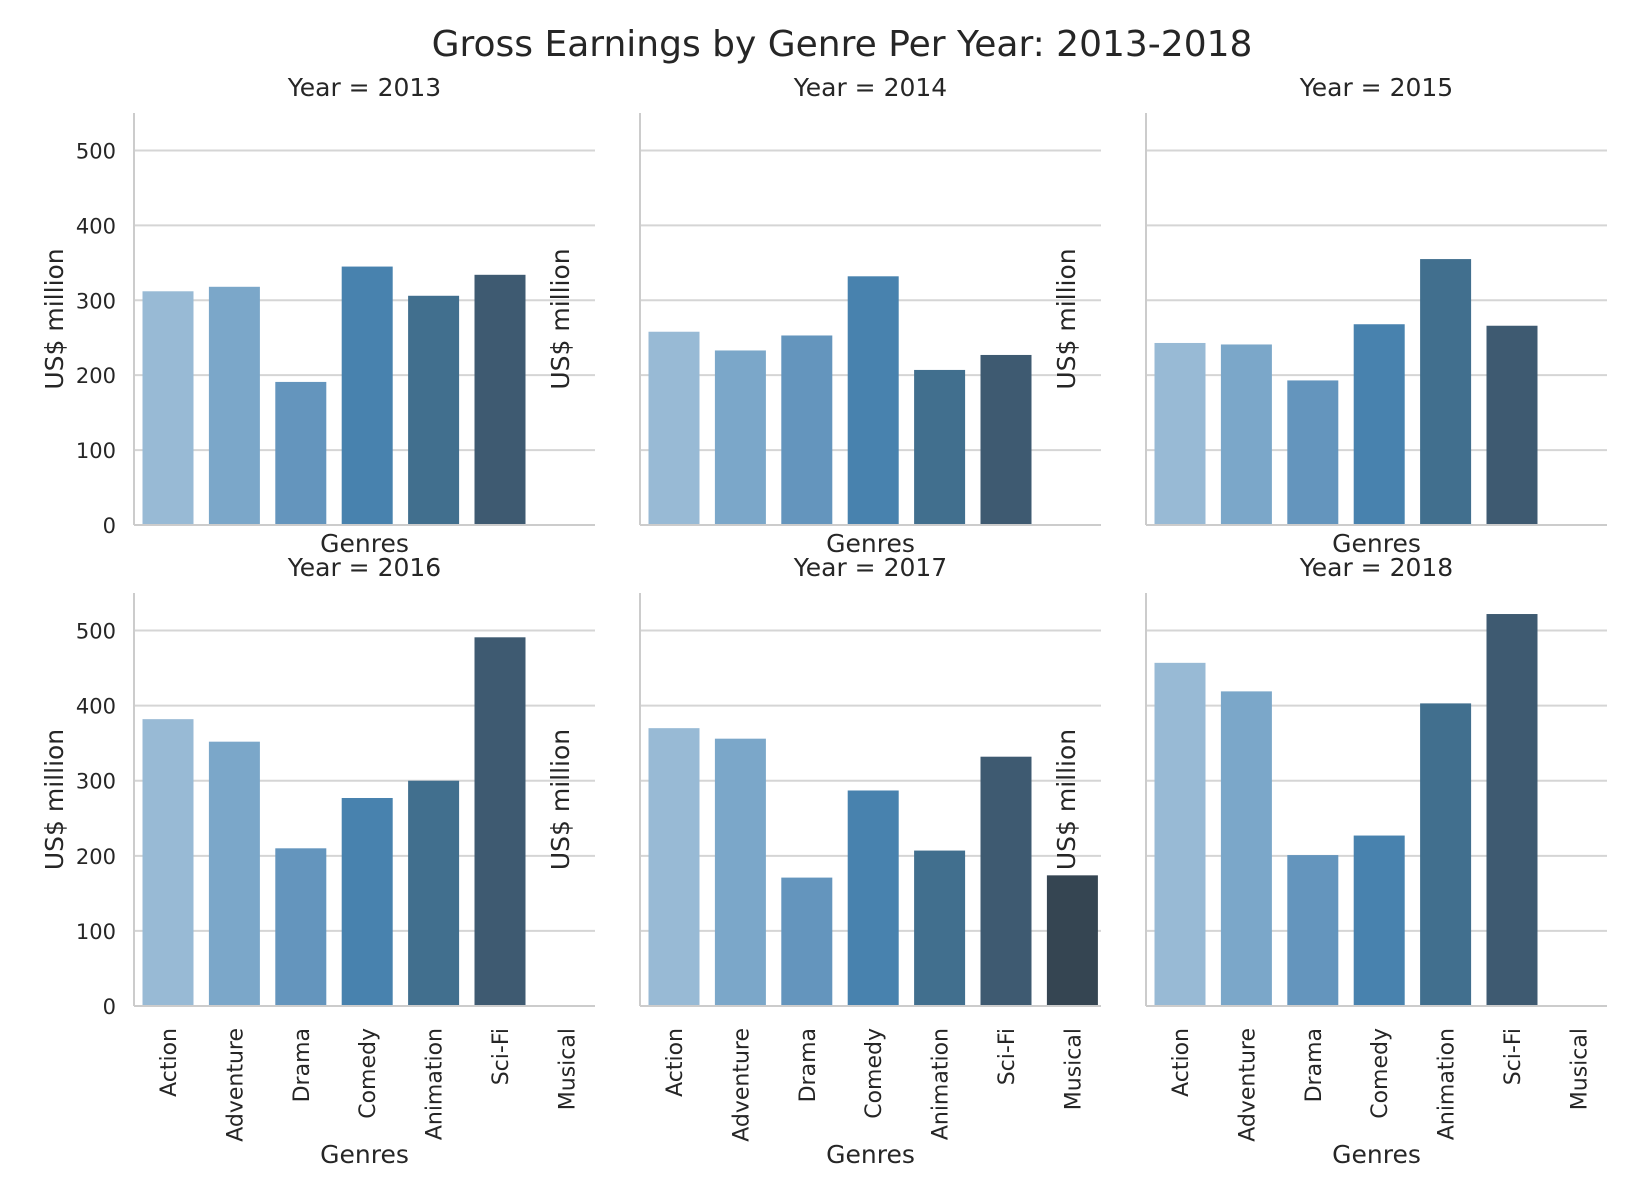  Describe the element at coordinates (870, 87) in the screenshot. I see `panel-title: Year = 2014` at that location.